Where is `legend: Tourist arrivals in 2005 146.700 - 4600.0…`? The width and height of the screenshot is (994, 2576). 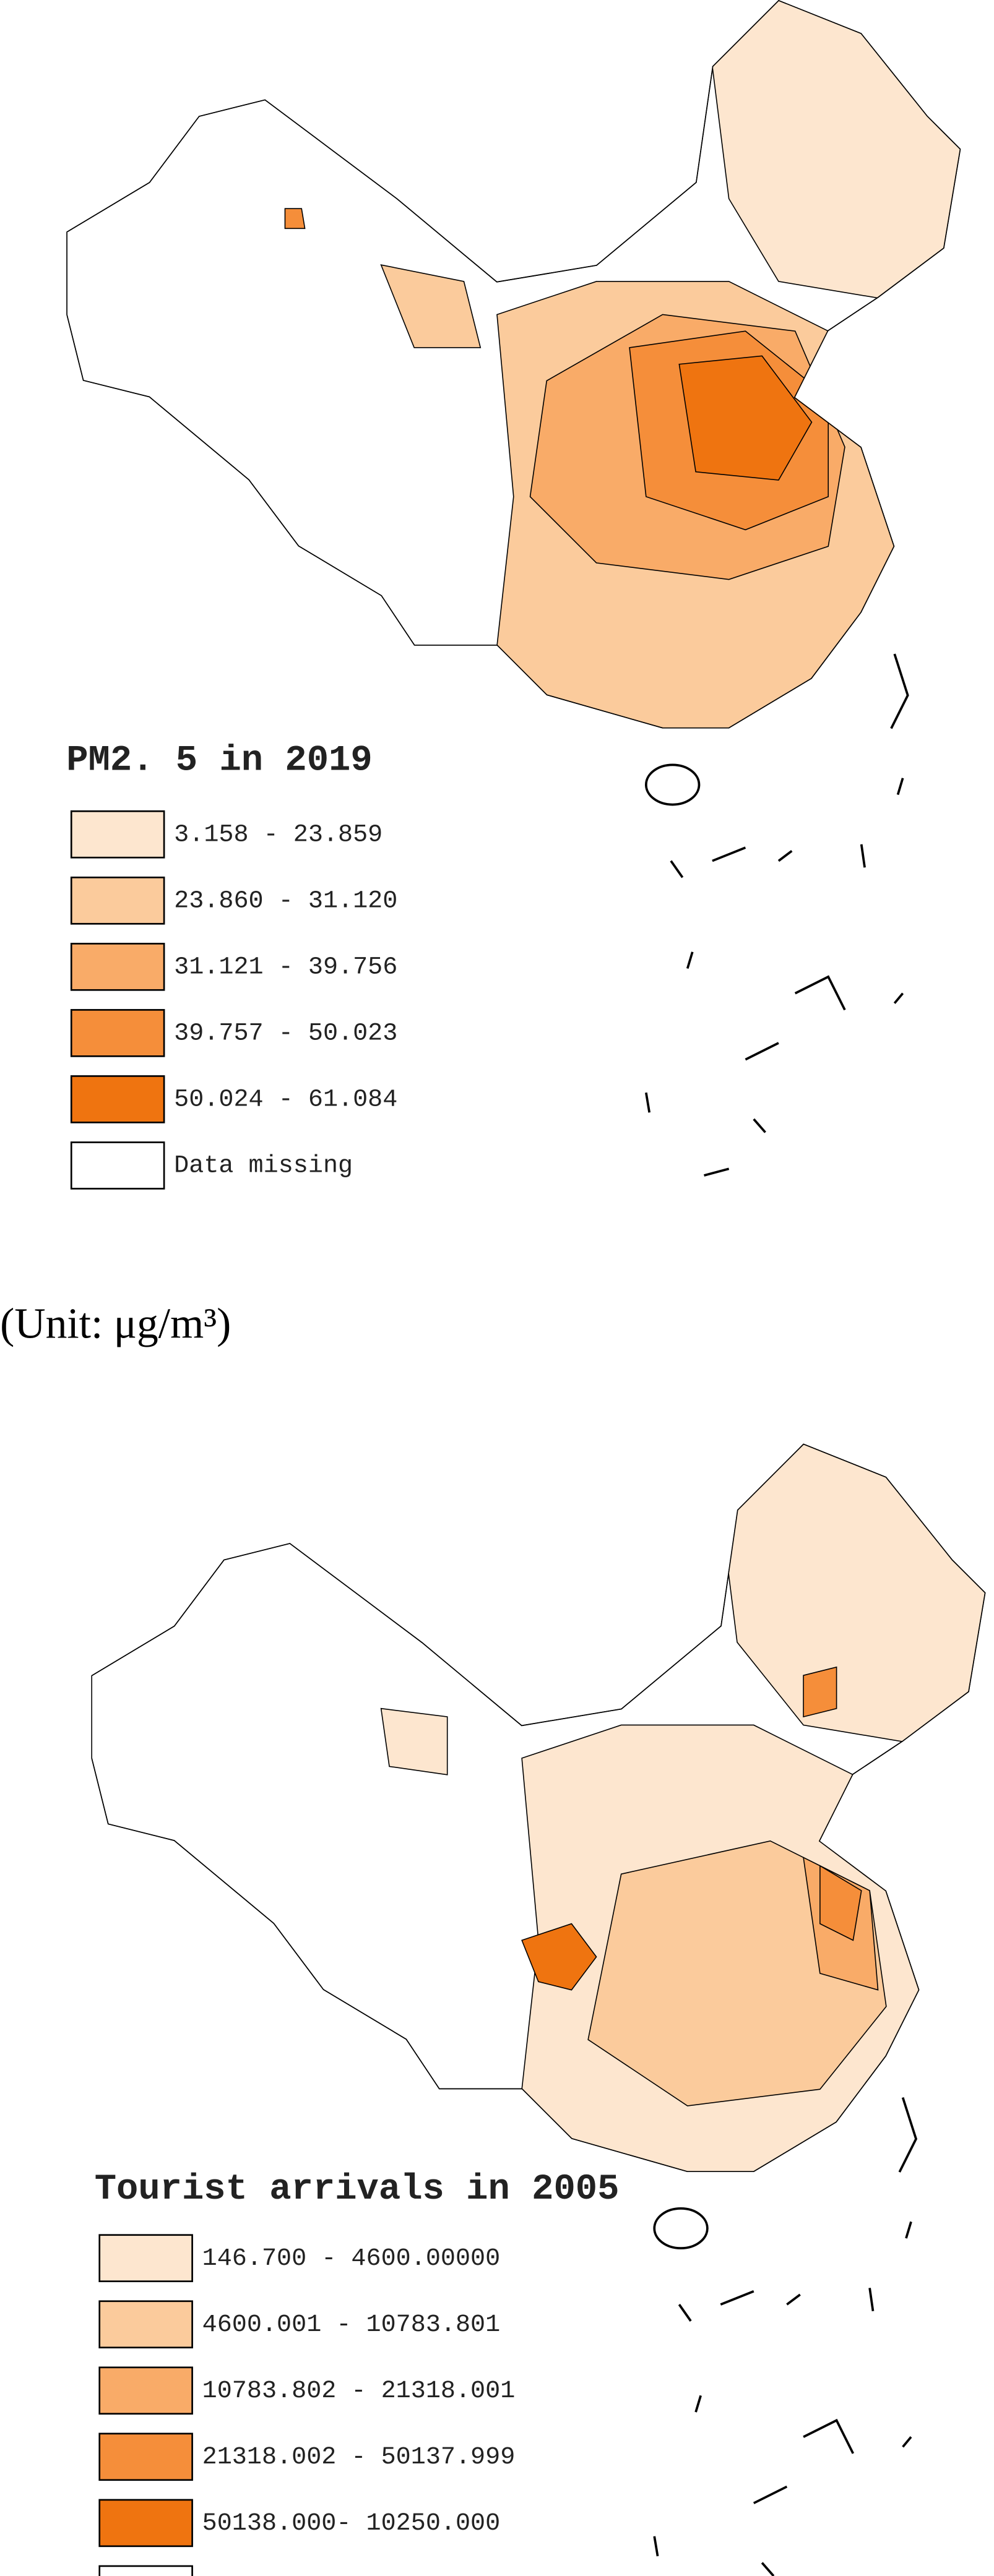
legend: Tourist arrivals in 2005 146.700 - 4600.0… is located at coordinates (358, 2372).